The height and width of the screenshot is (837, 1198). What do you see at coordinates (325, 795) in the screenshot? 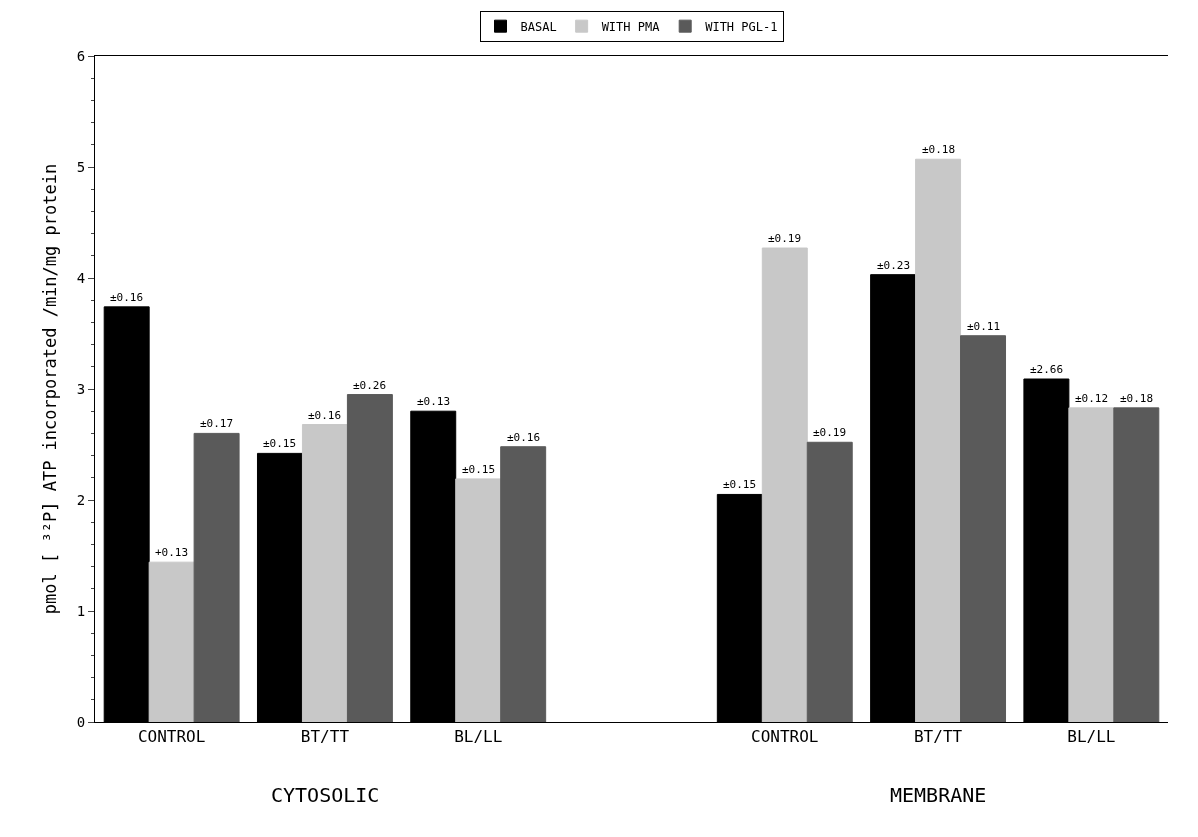
I see `text: CYTOSOLIC` at bounding box center [325, 795].